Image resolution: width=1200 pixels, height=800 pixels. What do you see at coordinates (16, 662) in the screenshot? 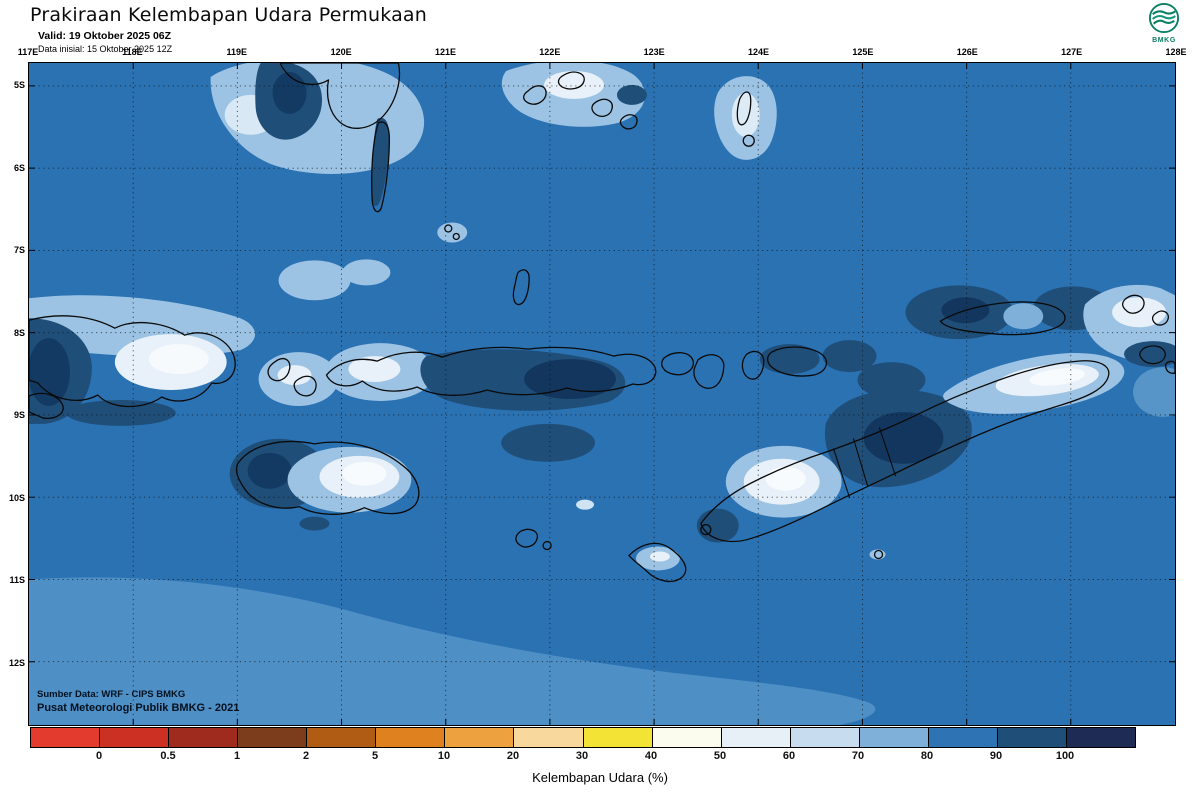
I see `latitude-label: 12S` at bounding box center [16, 662].